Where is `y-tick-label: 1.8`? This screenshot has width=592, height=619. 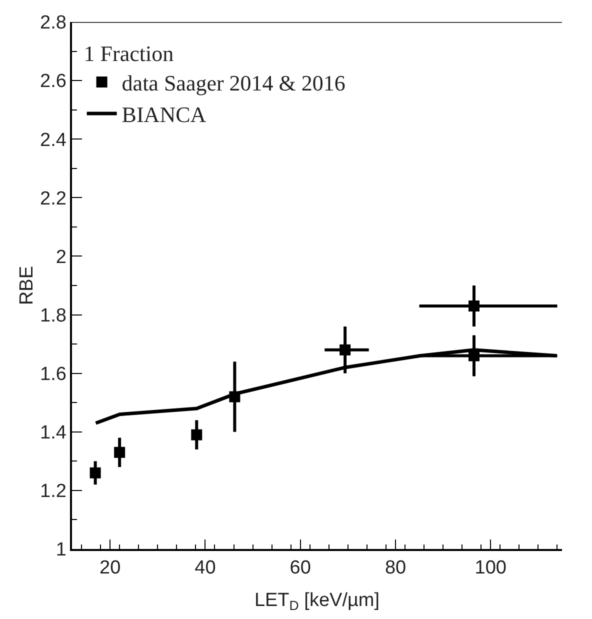
y-tick-label: 1.8 is located at coordinates (53, 315).